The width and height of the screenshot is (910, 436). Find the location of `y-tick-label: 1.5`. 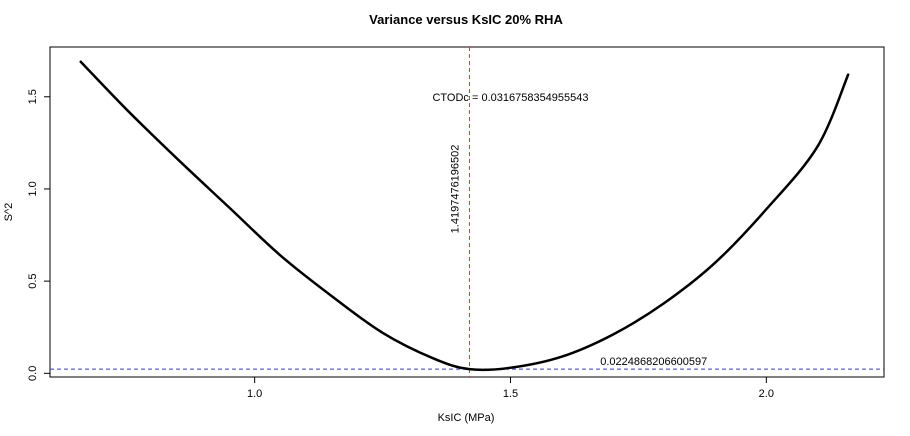

y-tick-label: 1.5 is located at coordinates (33, 96).